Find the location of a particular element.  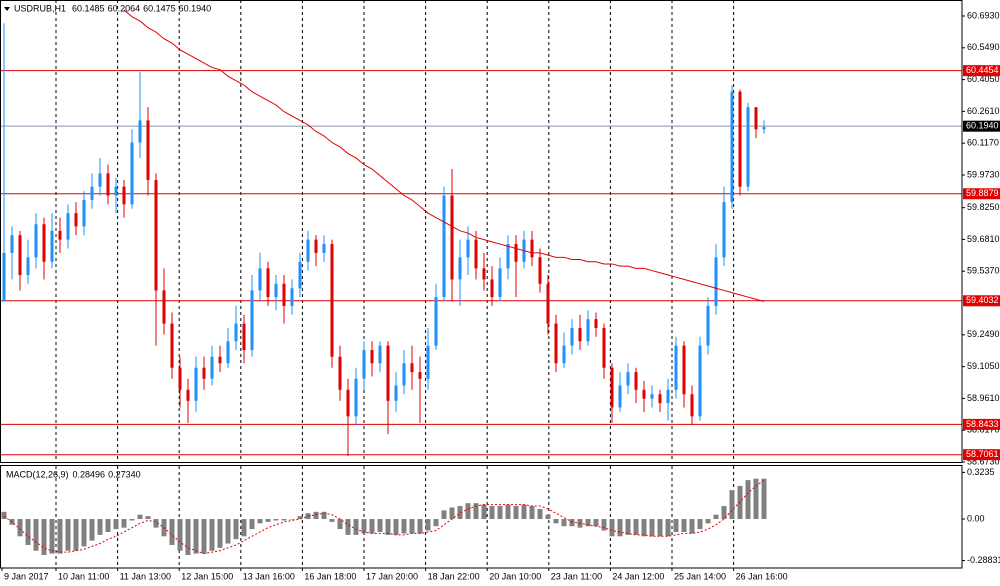

x-tick-label: 24 Jan 12:00 is located at coordinates (638, 576).